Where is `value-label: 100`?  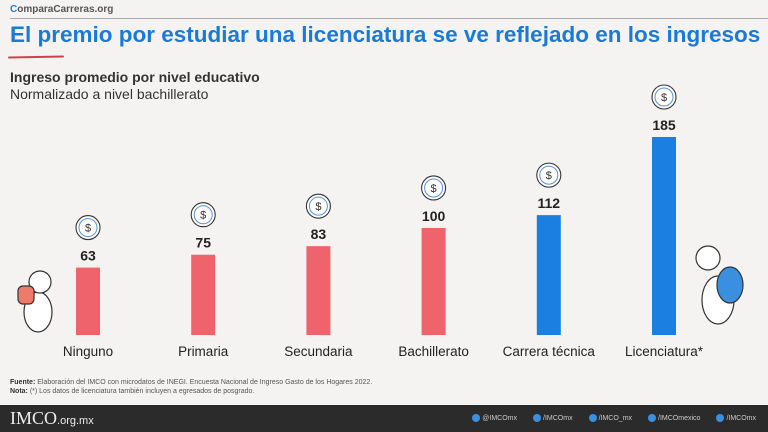
value-label: 100 is located at coordinates (434, 216).